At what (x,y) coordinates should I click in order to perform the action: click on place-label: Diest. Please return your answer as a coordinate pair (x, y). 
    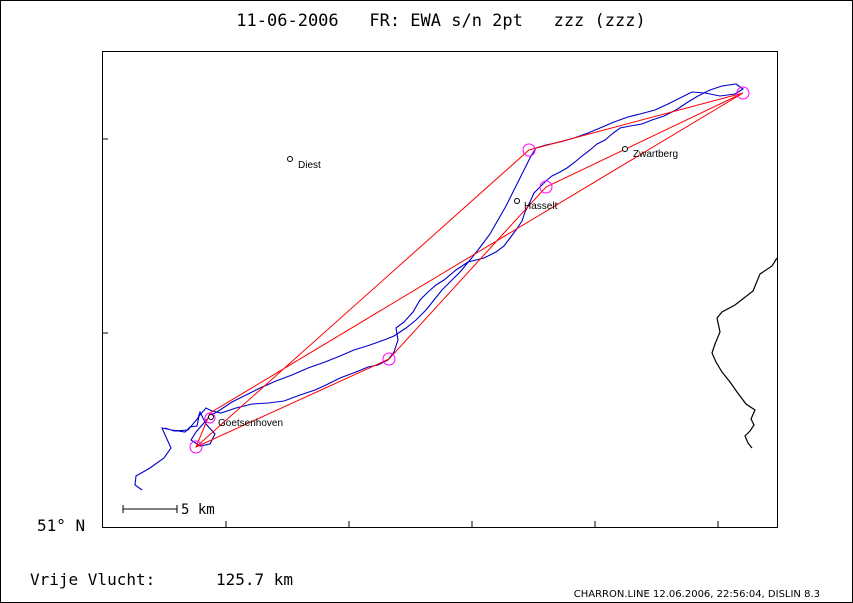
    Looking at the image, I should click on (309, 165).